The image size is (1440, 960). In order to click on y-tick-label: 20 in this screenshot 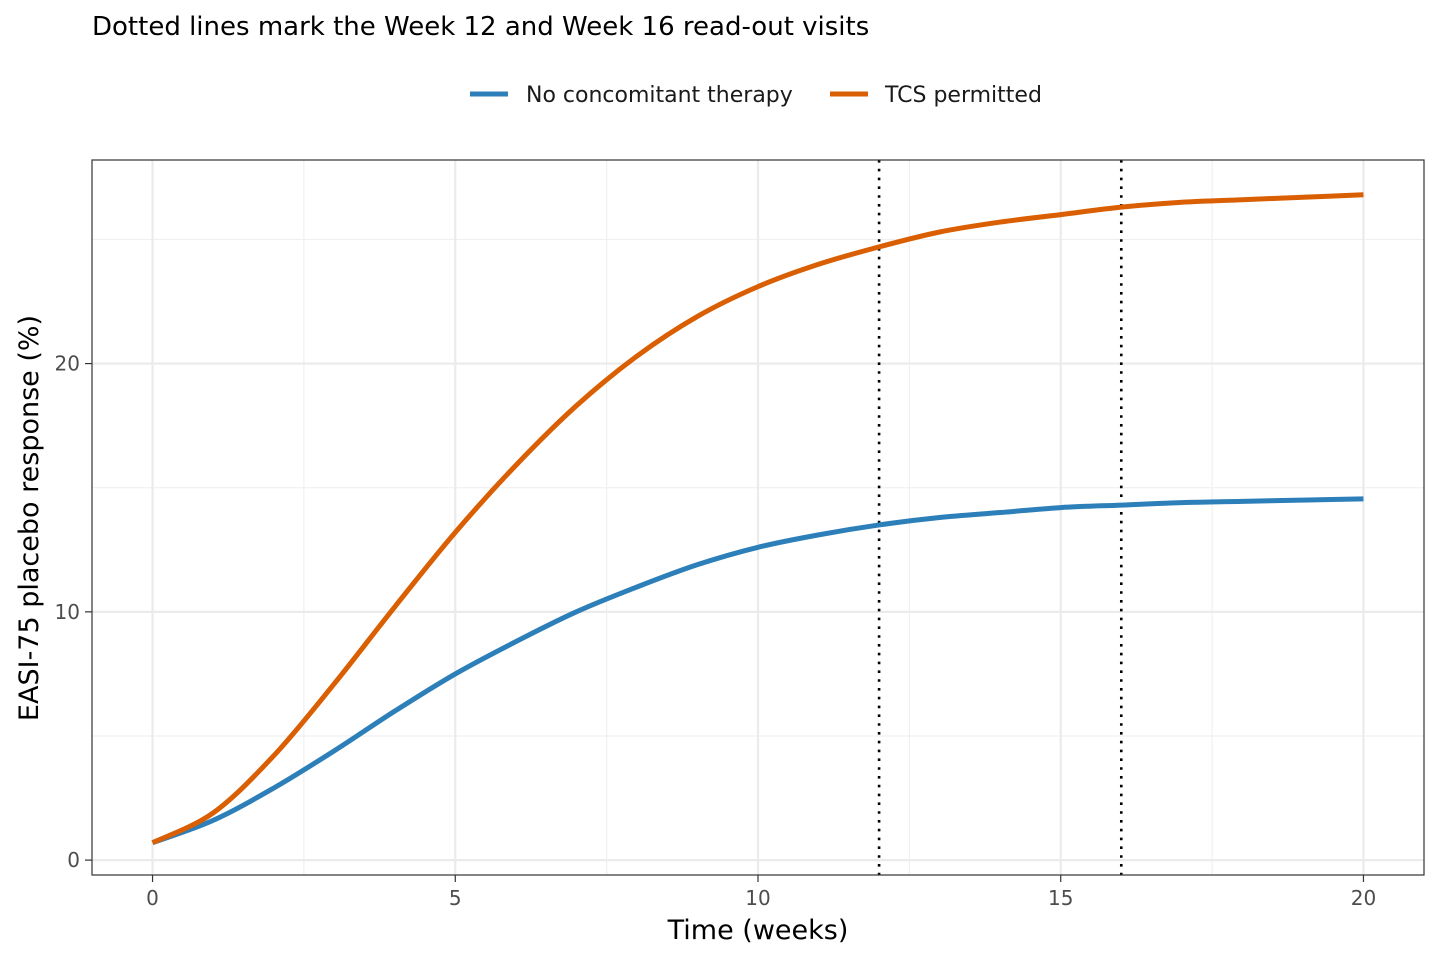, I will do `click(67, 364)`.